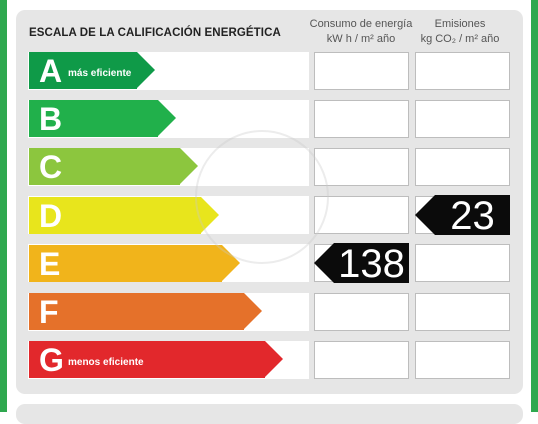  What do you see at coordinates (49, 312) in the screenshot?
I see `rating-letter: F` at bounding box center [49, 312].